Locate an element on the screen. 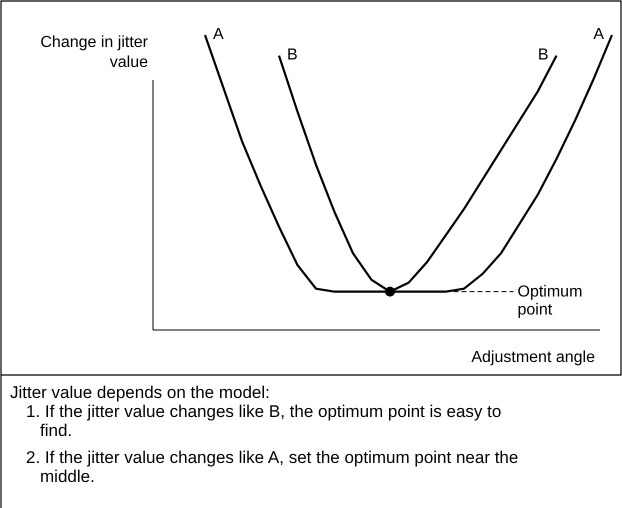  series-label: A is located at coordinates (598, 34).